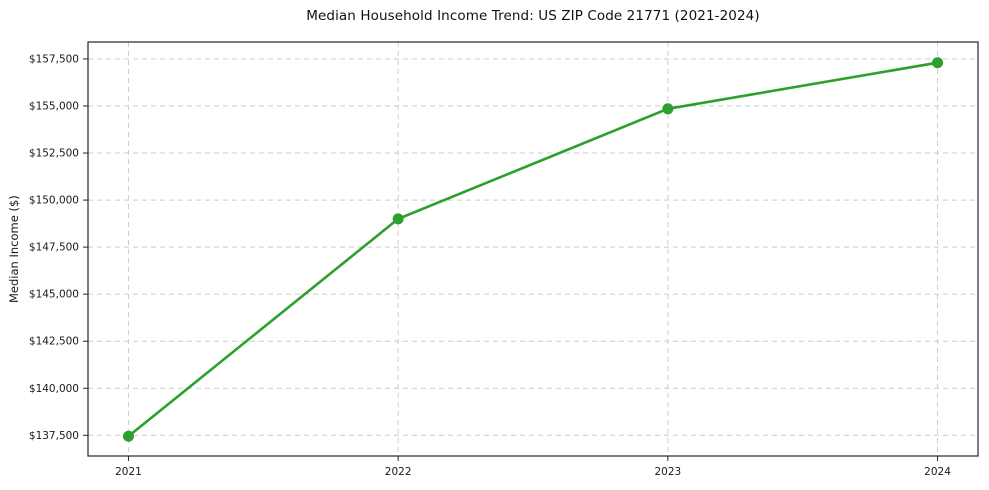 Image resolution: width=989 pixels, height=490 pixels. Describe the element at coordinates (667, 472) in the screenshot. I see `x-tick-label: 2023` at that location.